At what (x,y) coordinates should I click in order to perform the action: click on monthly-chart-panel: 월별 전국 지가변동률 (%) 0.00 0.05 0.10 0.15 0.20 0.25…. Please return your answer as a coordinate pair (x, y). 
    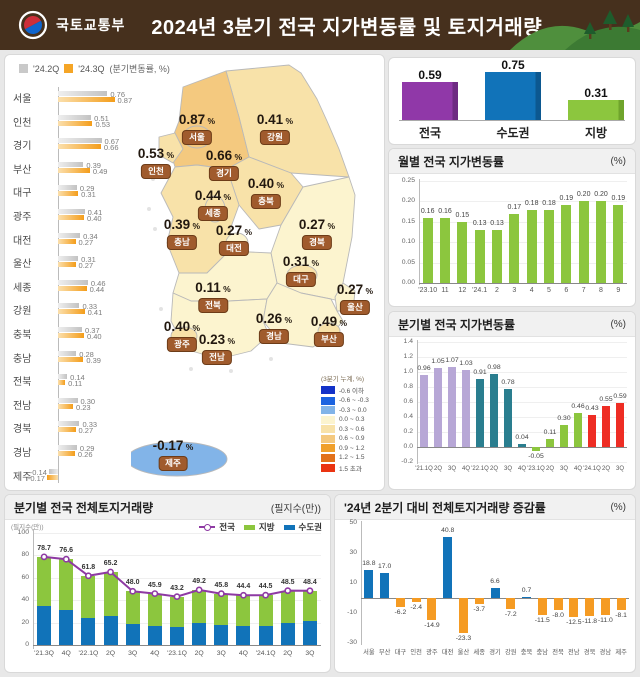
    Looking at the image, I should click on (512, 227).